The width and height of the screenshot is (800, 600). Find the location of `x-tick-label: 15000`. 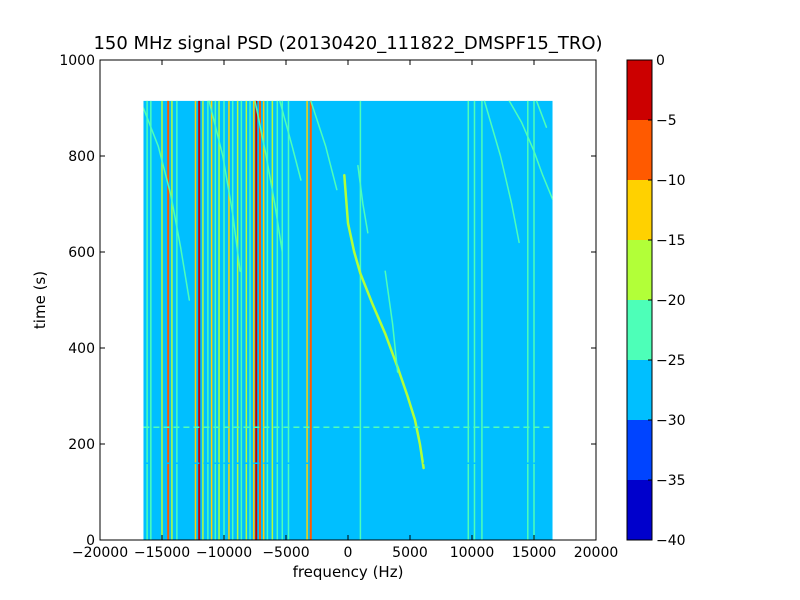

x-tick-label: 15000 is located at coordinates (534, 553).